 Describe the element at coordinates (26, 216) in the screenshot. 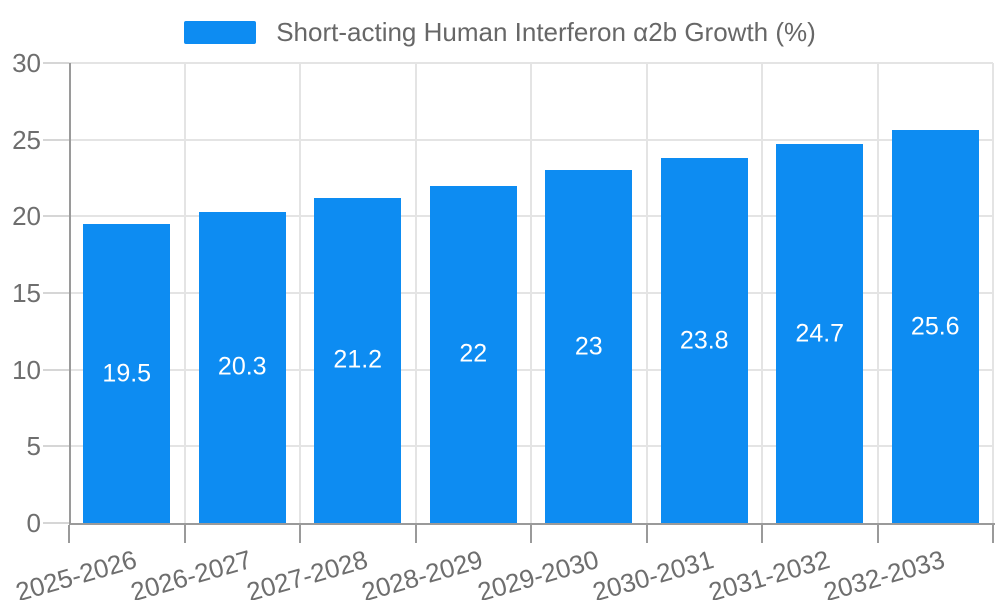

I see `y-tick-label: 20` at that location.